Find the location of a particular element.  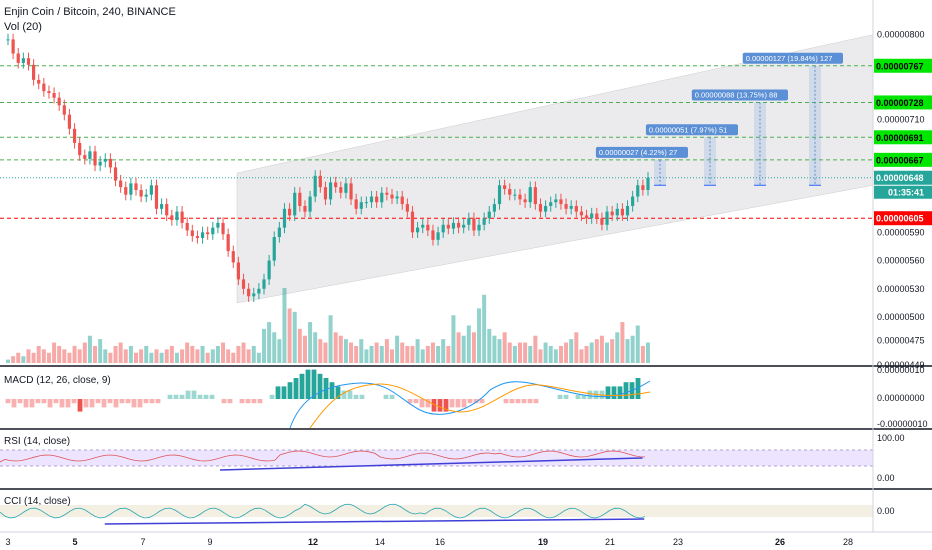

price-tick: 0.00000560 is located at coordinates (901, 261).